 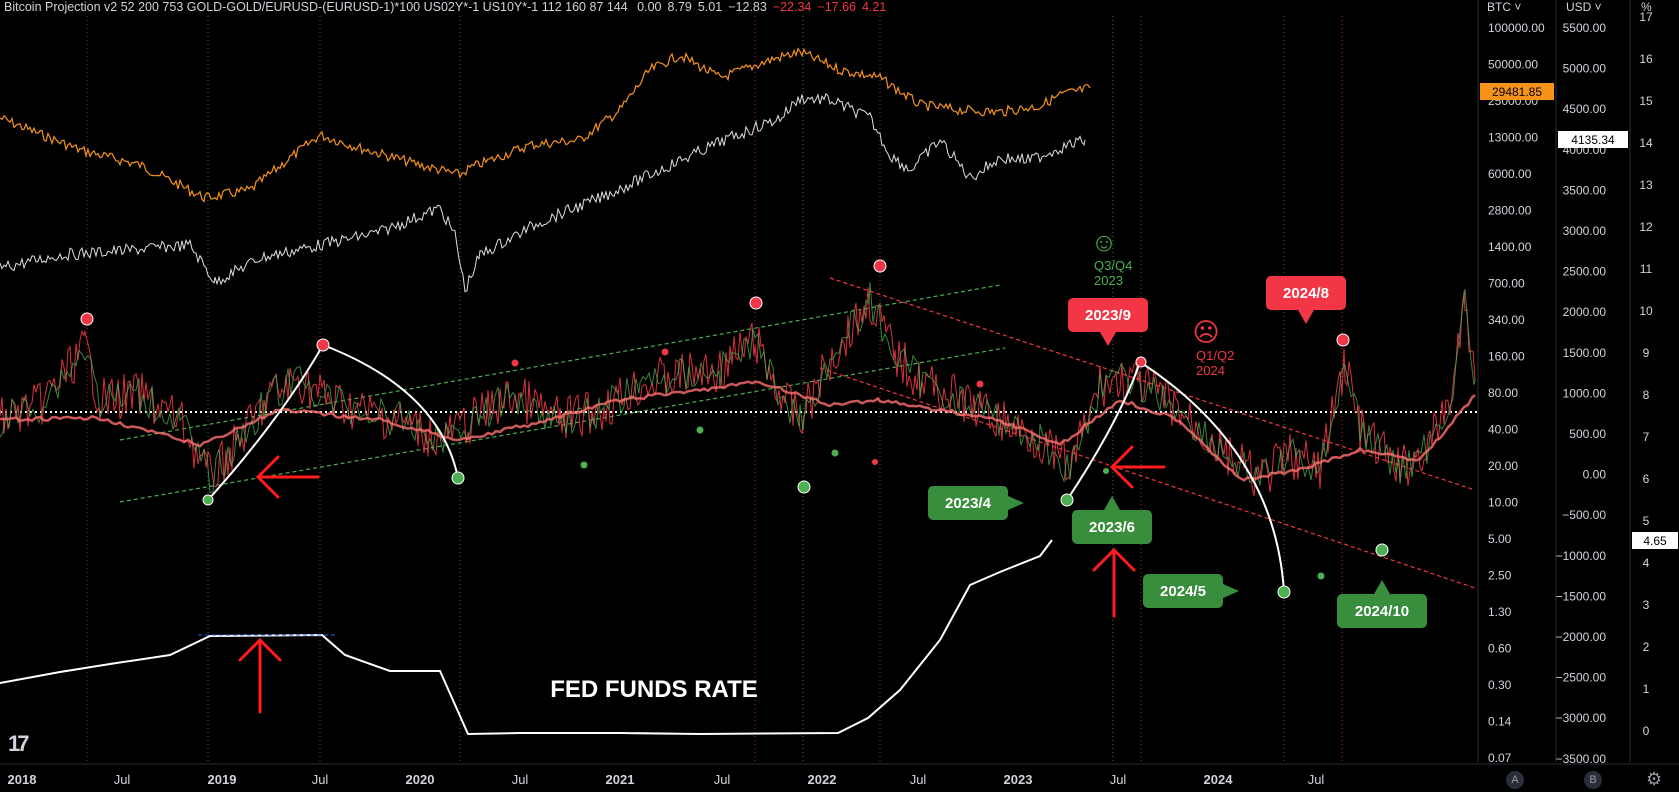 What do you see at coordinates (620, 779) in the screenshot?
I see `time-tick-6: 2021` at bounding box center [620, 779].